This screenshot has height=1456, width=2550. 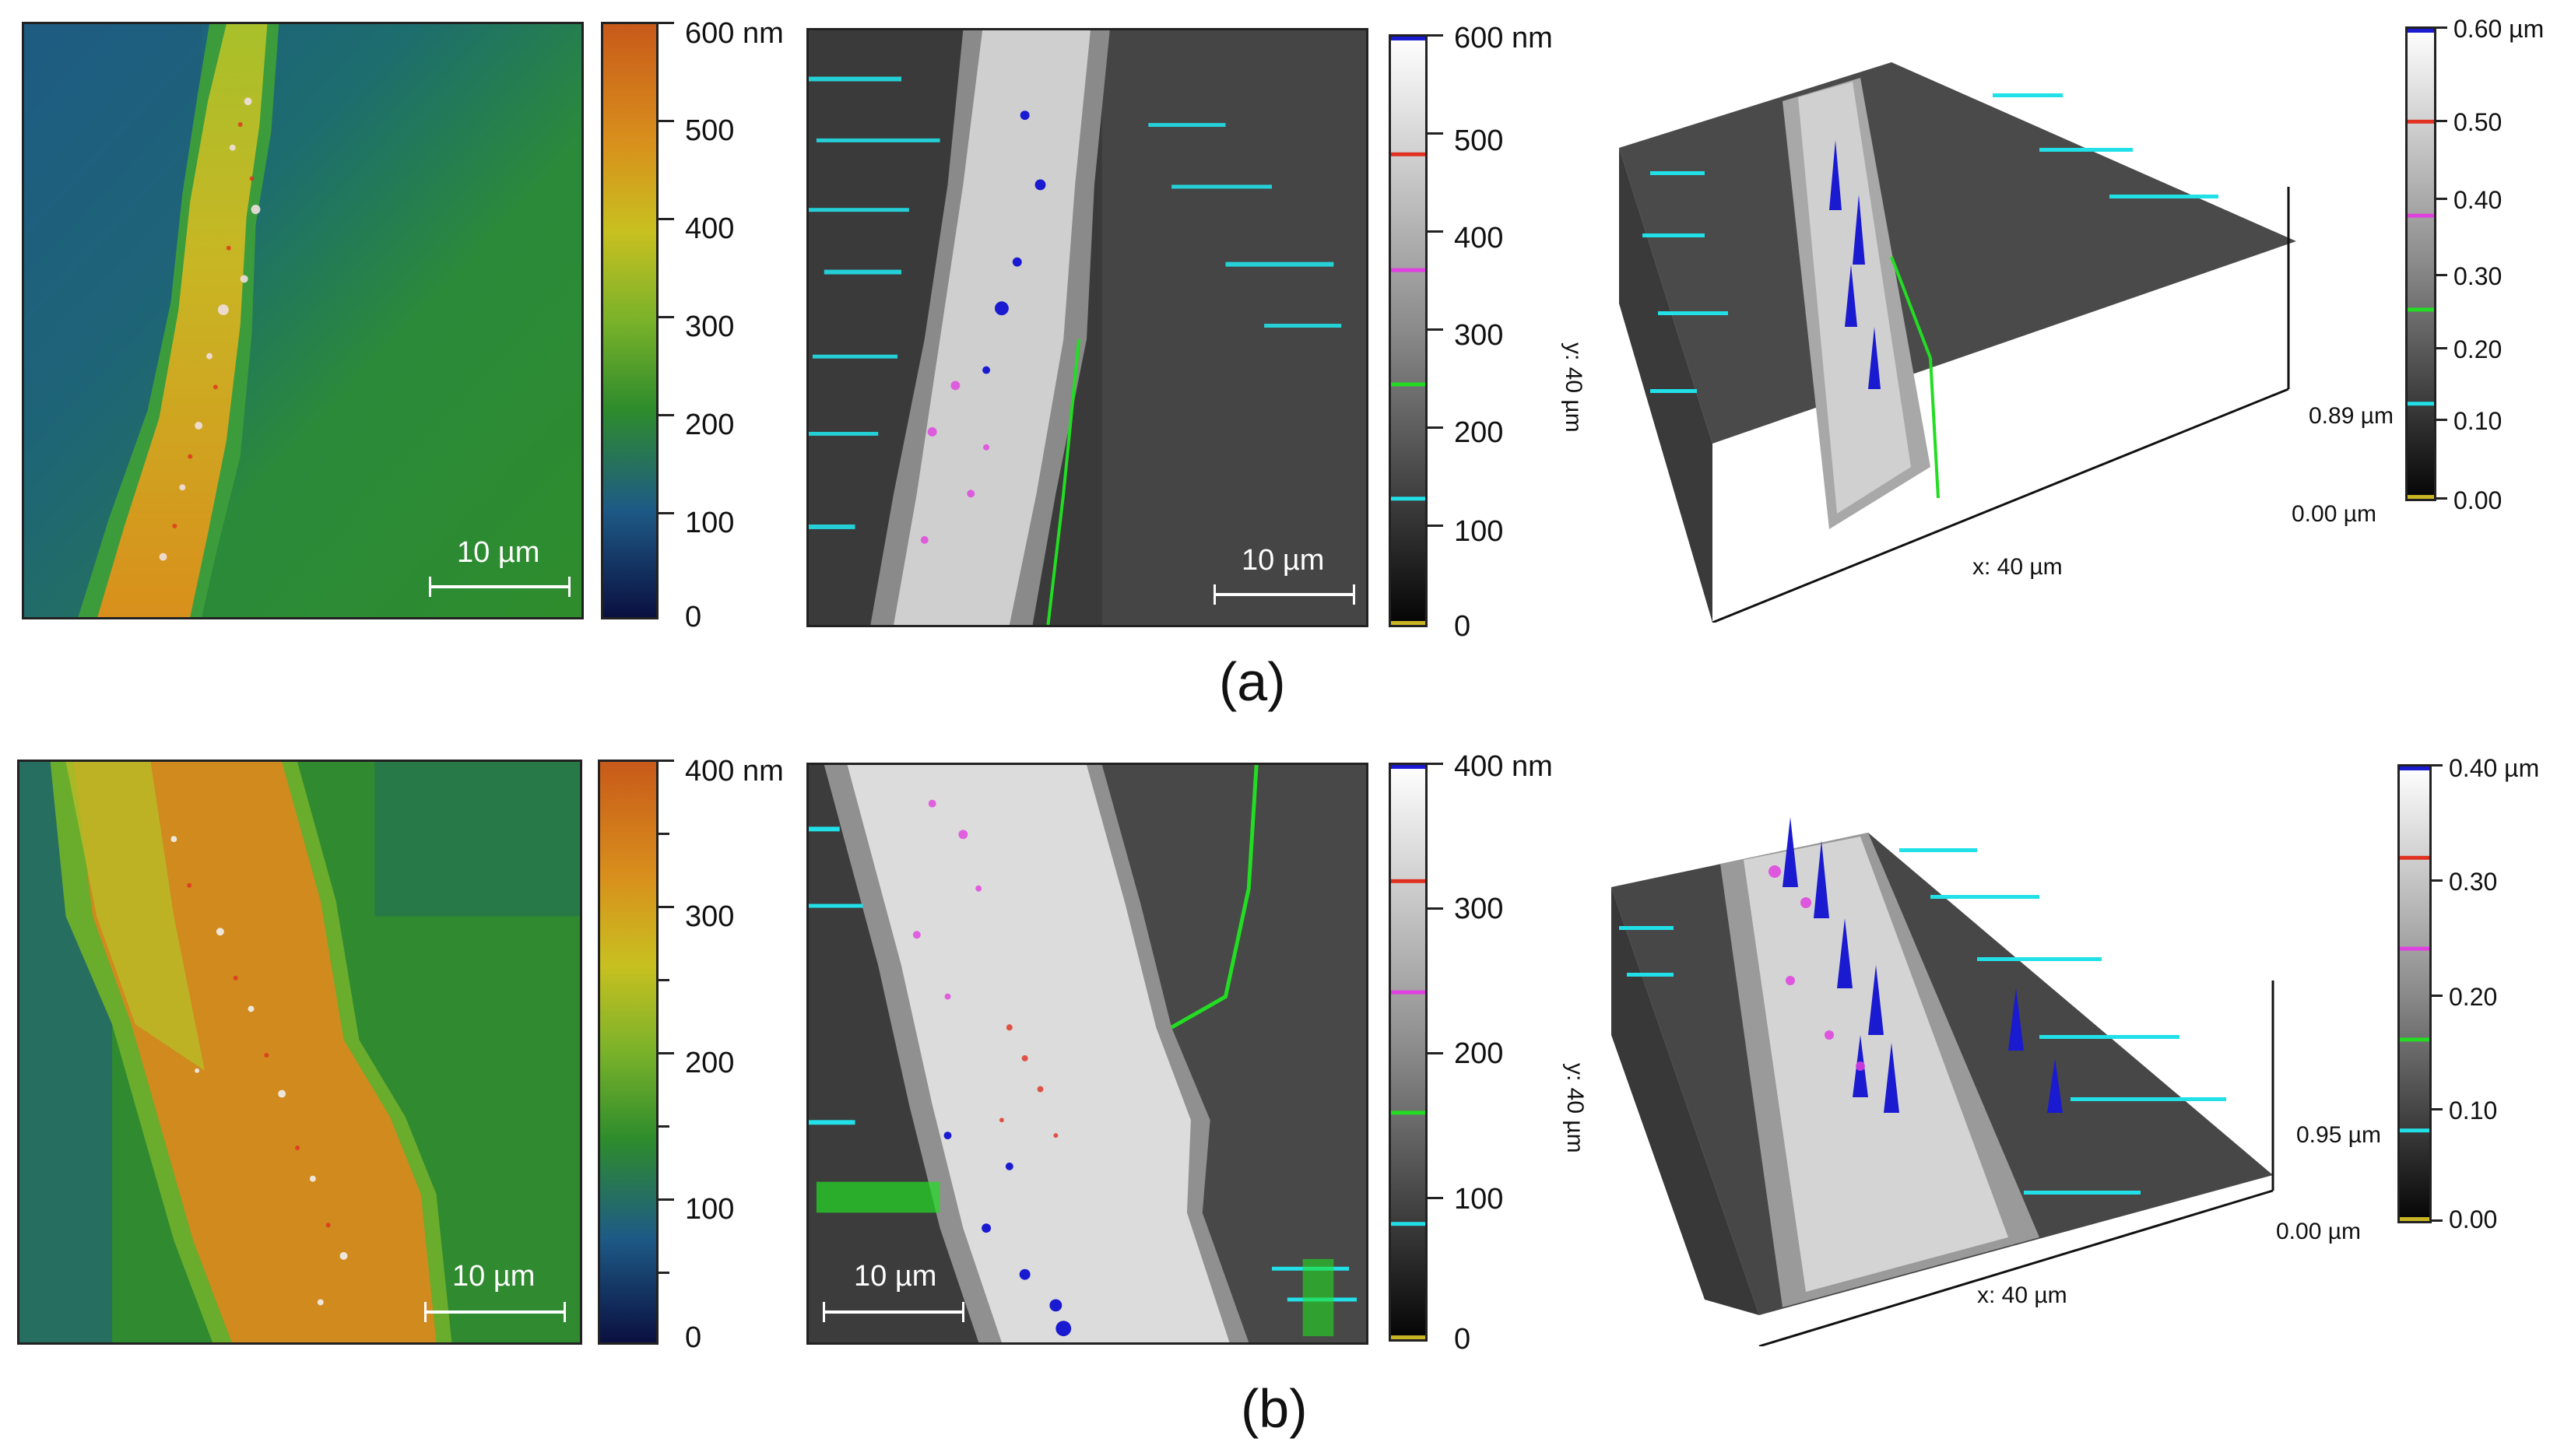 I want to click on panel-a-3d-surface, so click(x=1953, y=343).